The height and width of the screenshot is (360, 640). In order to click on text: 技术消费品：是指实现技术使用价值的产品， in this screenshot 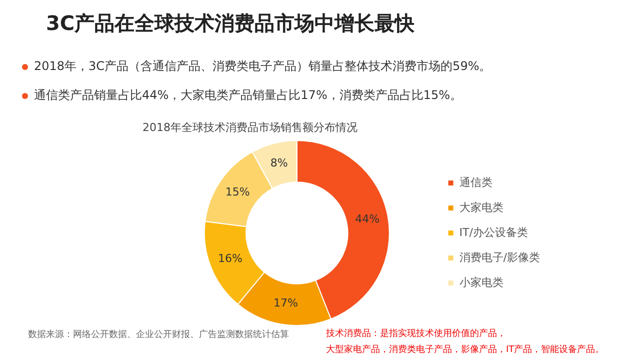, I will do `click(416, 334)`.